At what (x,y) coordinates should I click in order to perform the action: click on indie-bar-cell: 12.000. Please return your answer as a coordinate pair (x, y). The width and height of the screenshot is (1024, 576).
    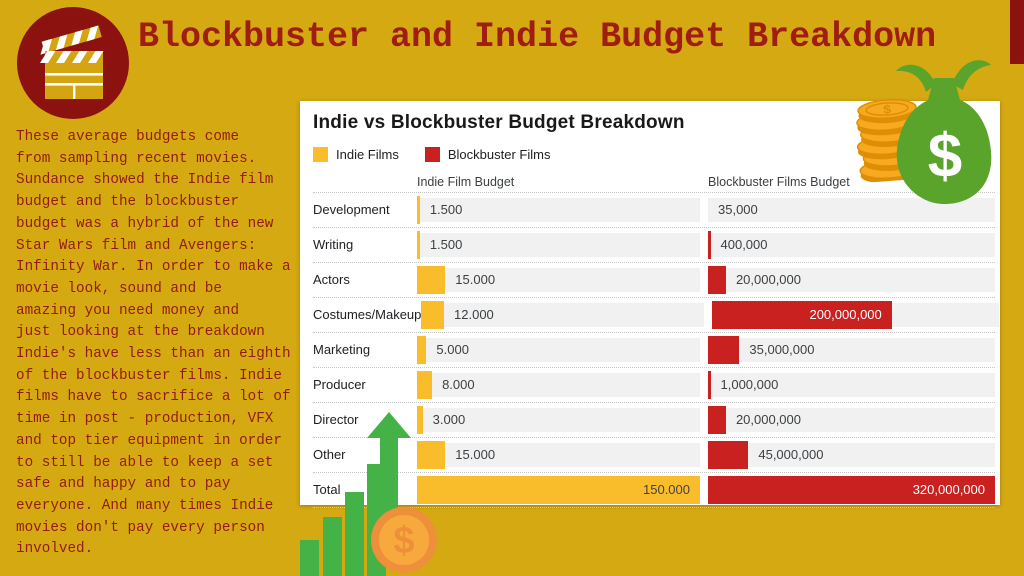
    Looking at the image, I should click on (563, 315).